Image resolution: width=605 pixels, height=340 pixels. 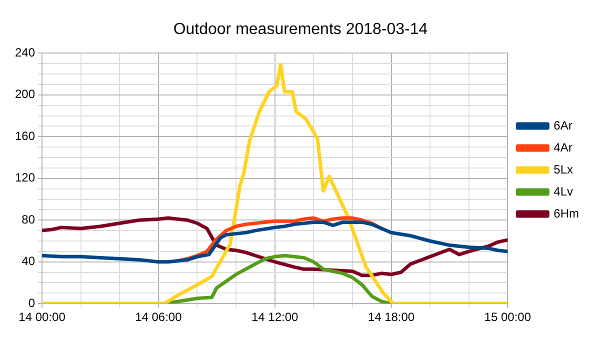 I want to click on y-tick-label: 40, so click(x=29, y=261).